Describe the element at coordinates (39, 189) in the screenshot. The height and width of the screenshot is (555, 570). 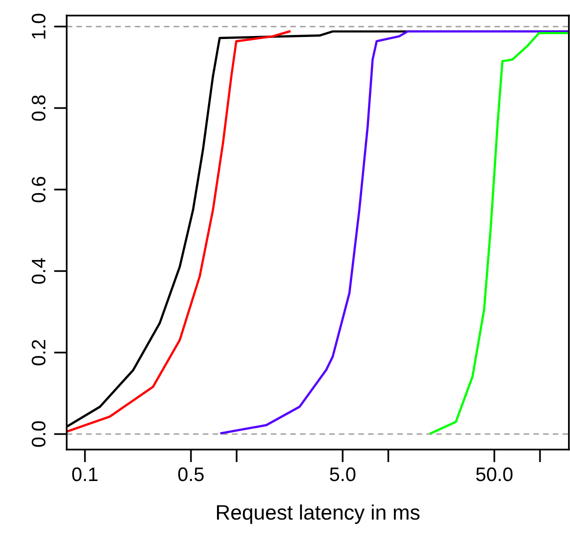
I see `y-tick-label: 0.6` at that location.